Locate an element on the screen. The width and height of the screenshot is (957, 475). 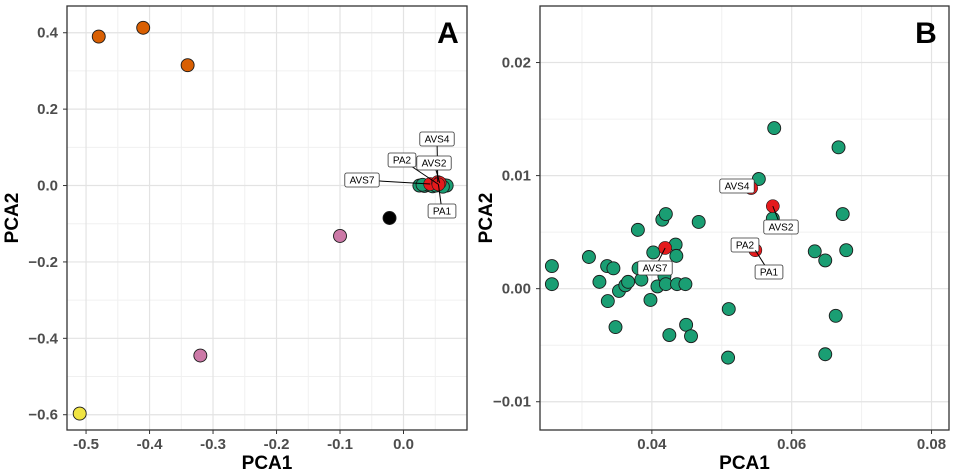
y-tick-label: −0.6 is located at coordinates (43, 415).